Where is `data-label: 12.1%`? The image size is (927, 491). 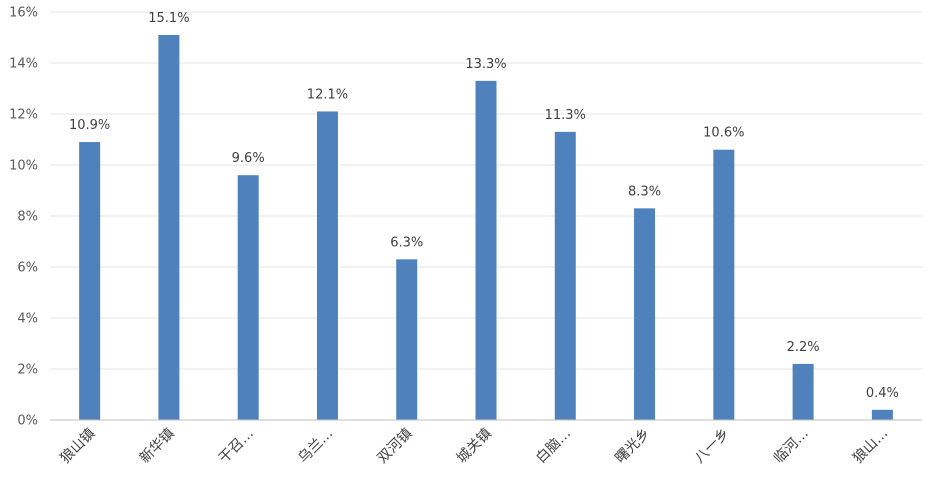 data-label: 12.1% is located at coordinates (327, 94).